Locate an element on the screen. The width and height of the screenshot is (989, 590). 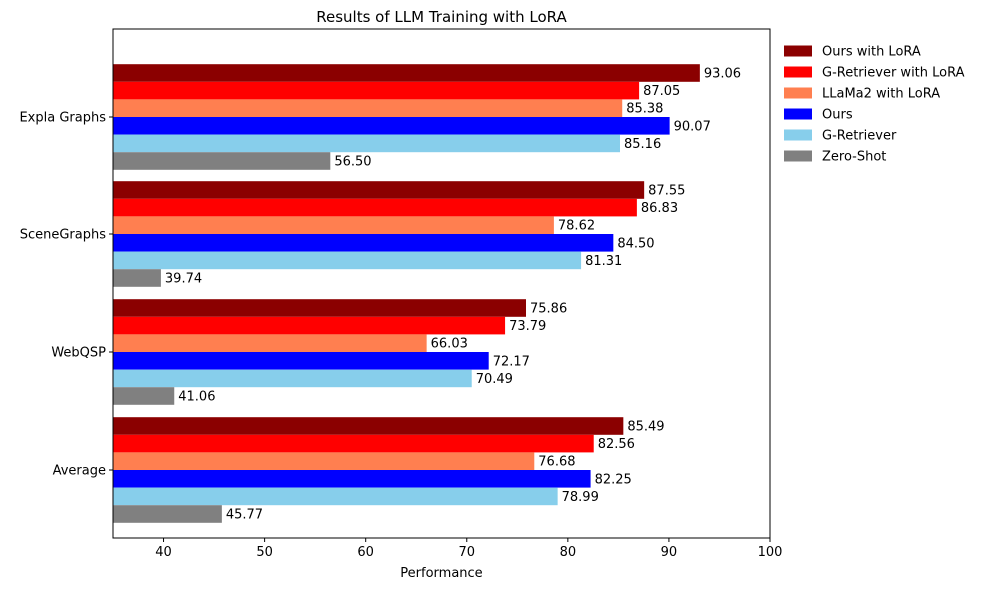
bar-scenegraphs-g-retriever is located at coordinates (347, 260).